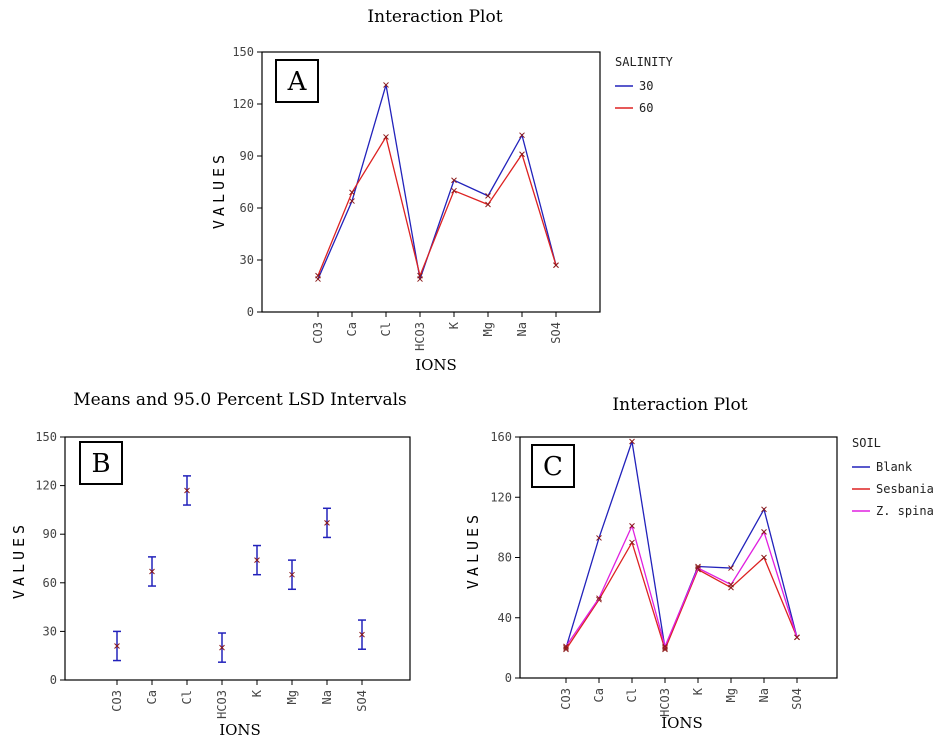 The width and height of the screenshot is (935, 745). Describe the element at coordinates (352, 329) in the screenshot. I see `x-tick-label: Ca` at that location.